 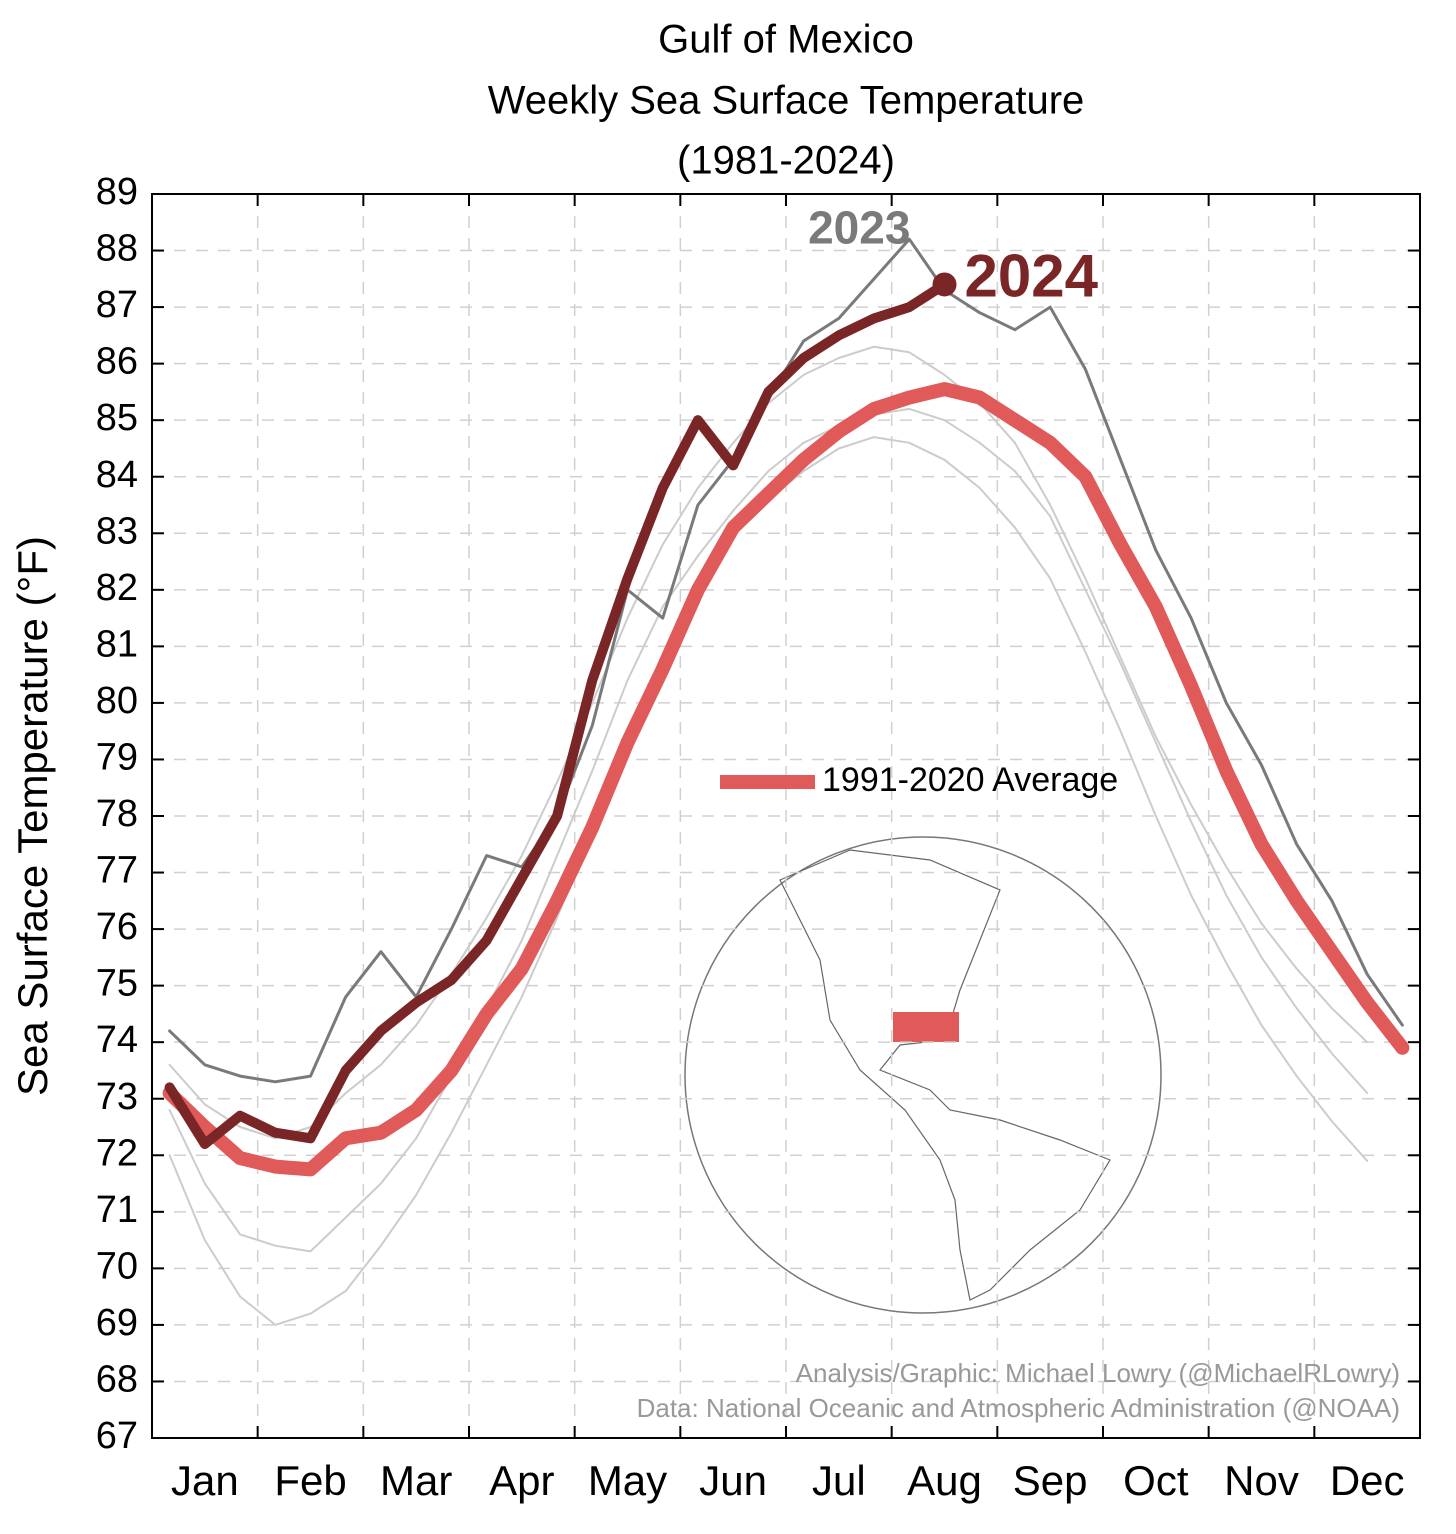 What do you see at coordinates (1156, 1480) in the screenshot?
I see `x-tick-label: Oct` at bounding box center [1156, 1480].